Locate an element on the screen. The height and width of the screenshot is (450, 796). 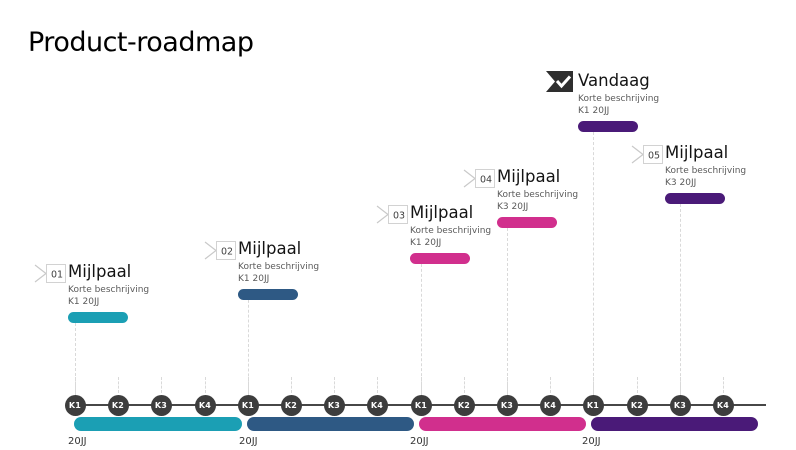
year-label-3: 20JJ is located at coordinates (419, 441).